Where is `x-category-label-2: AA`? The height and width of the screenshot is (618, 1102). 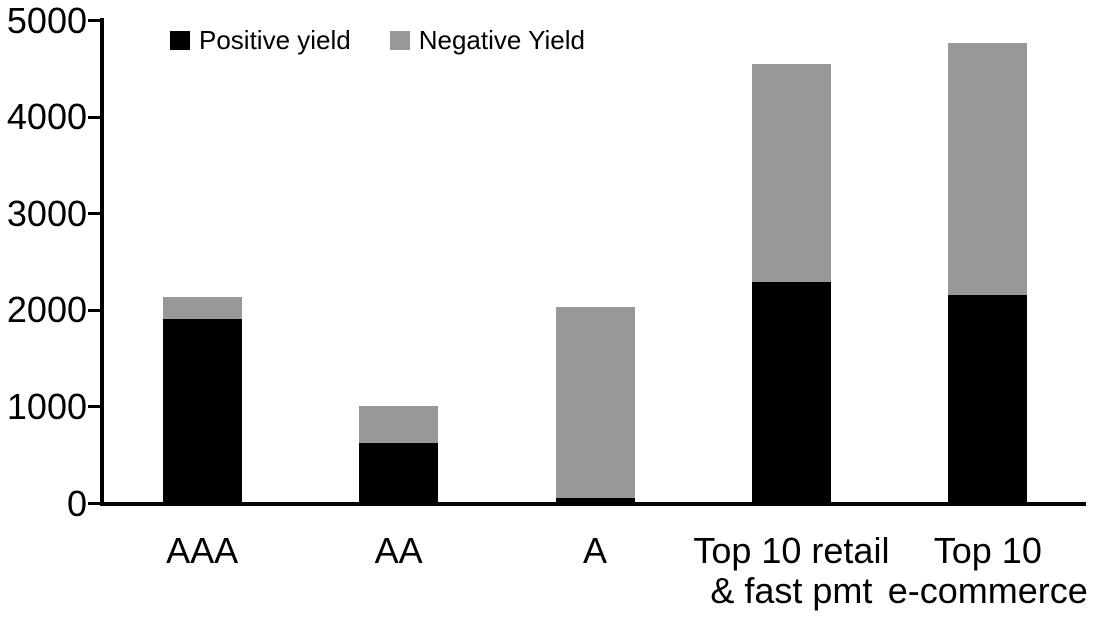
x-category-label-2: AA is located at coordinates (398, 550).